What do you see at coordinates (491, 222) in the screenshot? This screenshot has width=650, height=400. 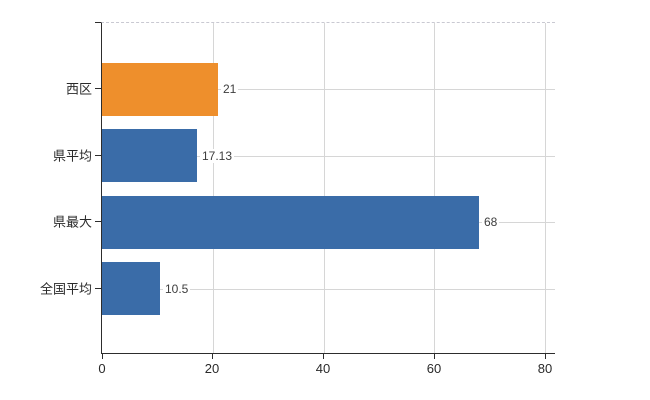 I see `bar-value-label: 68` at bounding box center [491, 222].